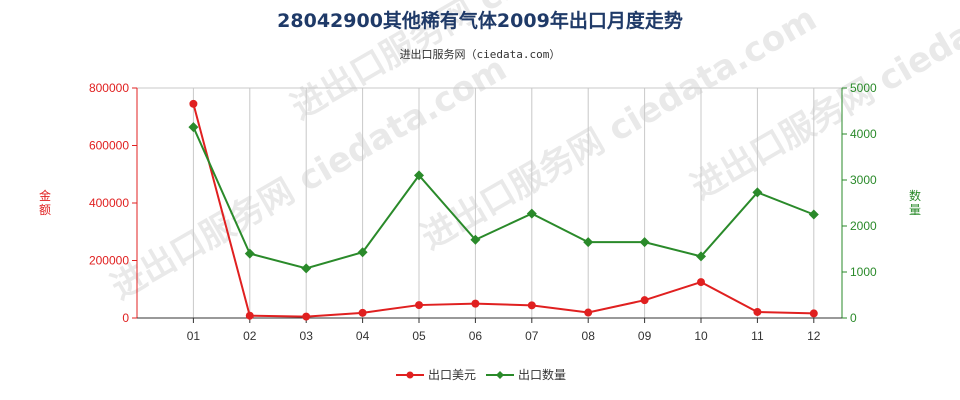 The width and height of the screenshot is (960, 400). What do you see at coordinates (476, 336) in the screenshot?
I see `x-tick-label: 06` at bounding box center [476, 336].